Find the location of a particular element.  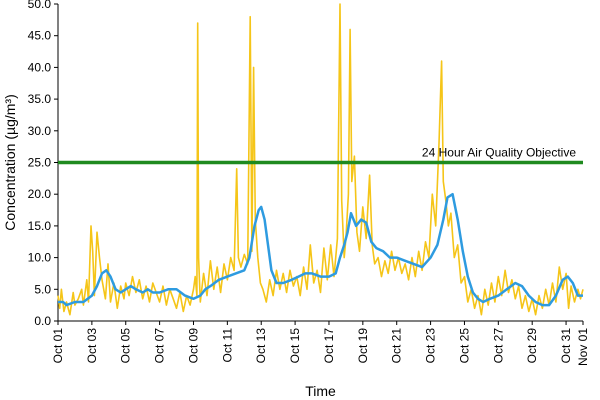

objective-label: 24 Hour Air Quality Objective is located at coordinates (499, 153).